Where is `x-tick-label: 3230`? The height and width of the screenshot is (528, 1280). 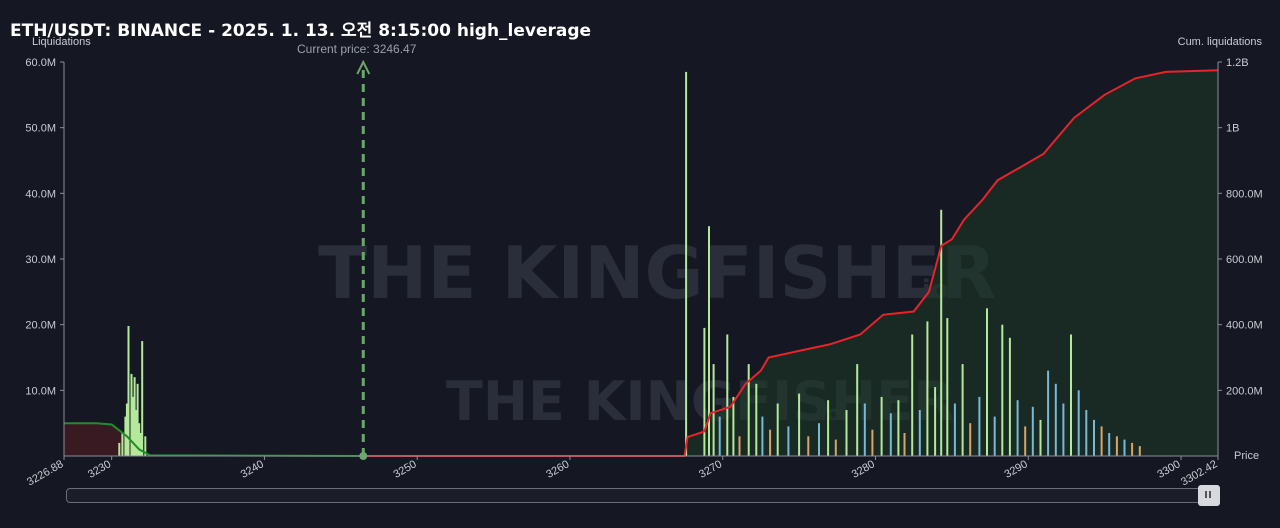 x-tick-label: 3230 is located at coordinates (99, 469).